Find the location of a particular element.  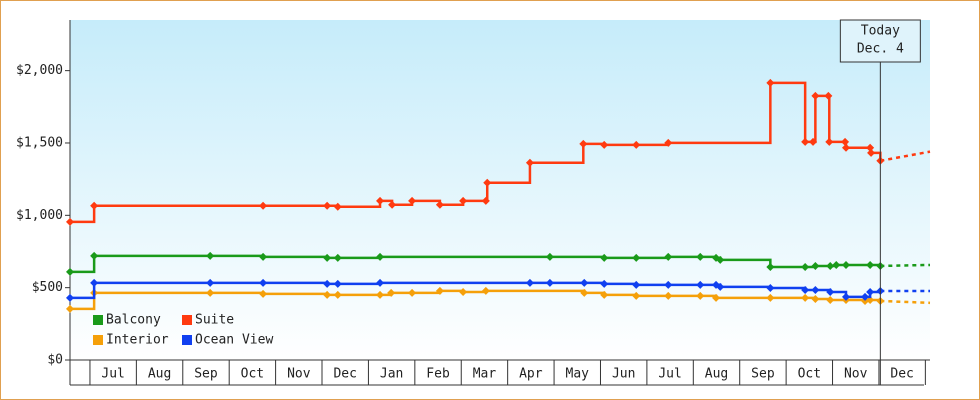

x-tick-label: May is located at coordinates (578, 374).